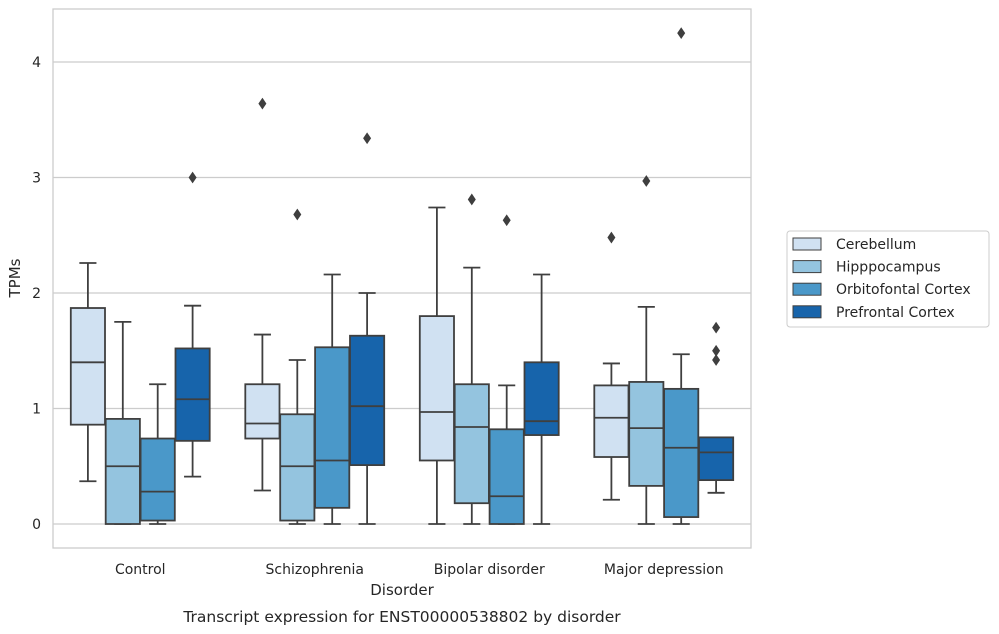  I want to click on y-tick-labels: 0 1 2 3 4, so click(36, 294).